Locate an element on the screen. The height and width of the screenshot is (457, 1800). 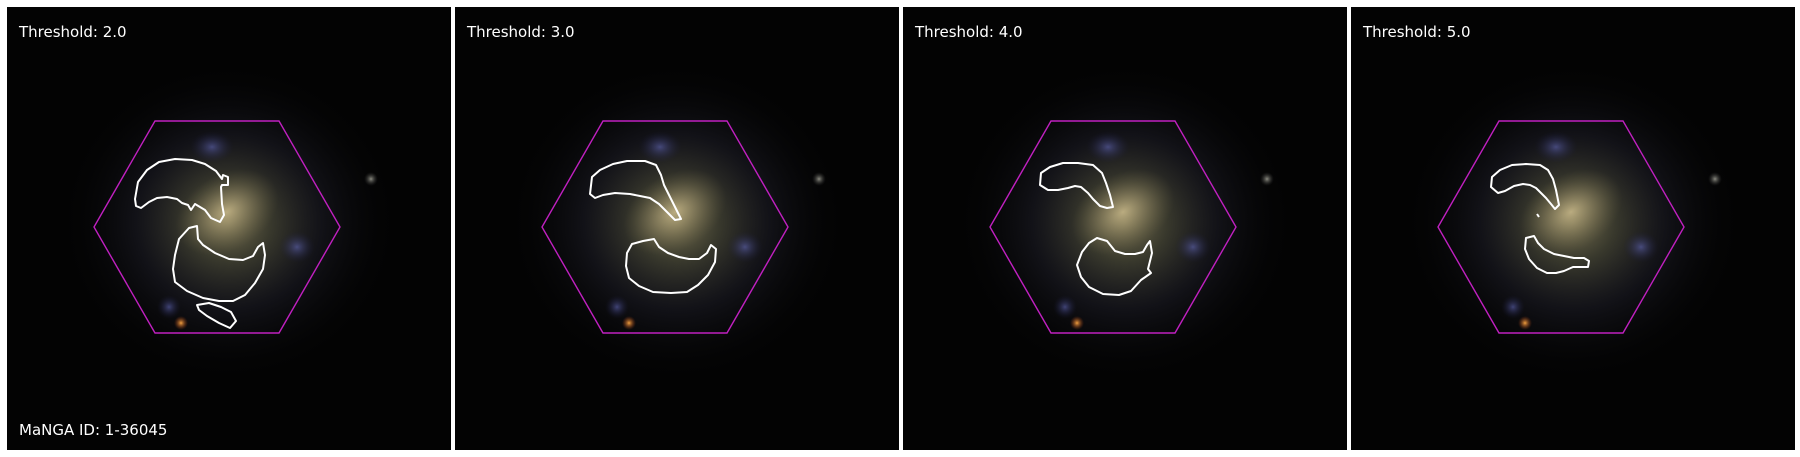
contour-set-t2 is located at coordinates (200, 243).